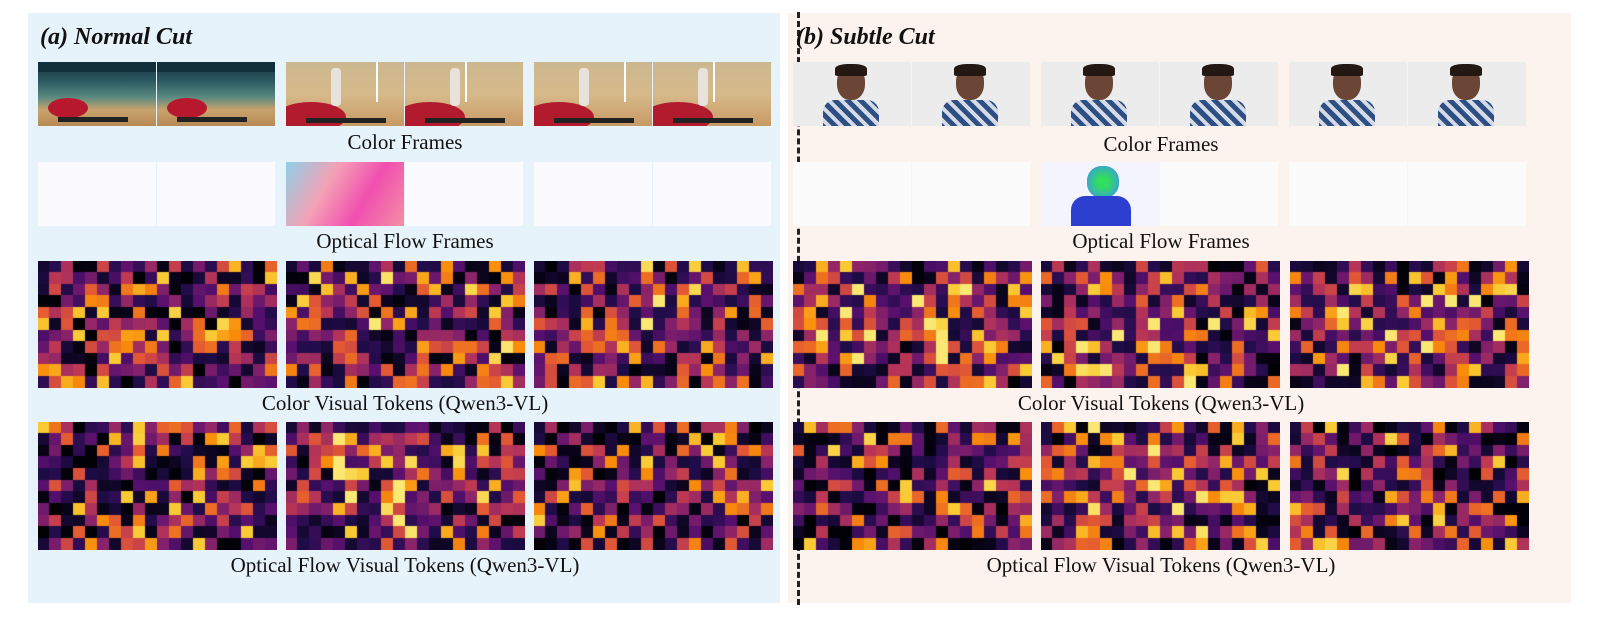 This screenshot has height=617, width=1600. I want to click on panel-b-title: (b) Subtle Cut, so click(865, 37).